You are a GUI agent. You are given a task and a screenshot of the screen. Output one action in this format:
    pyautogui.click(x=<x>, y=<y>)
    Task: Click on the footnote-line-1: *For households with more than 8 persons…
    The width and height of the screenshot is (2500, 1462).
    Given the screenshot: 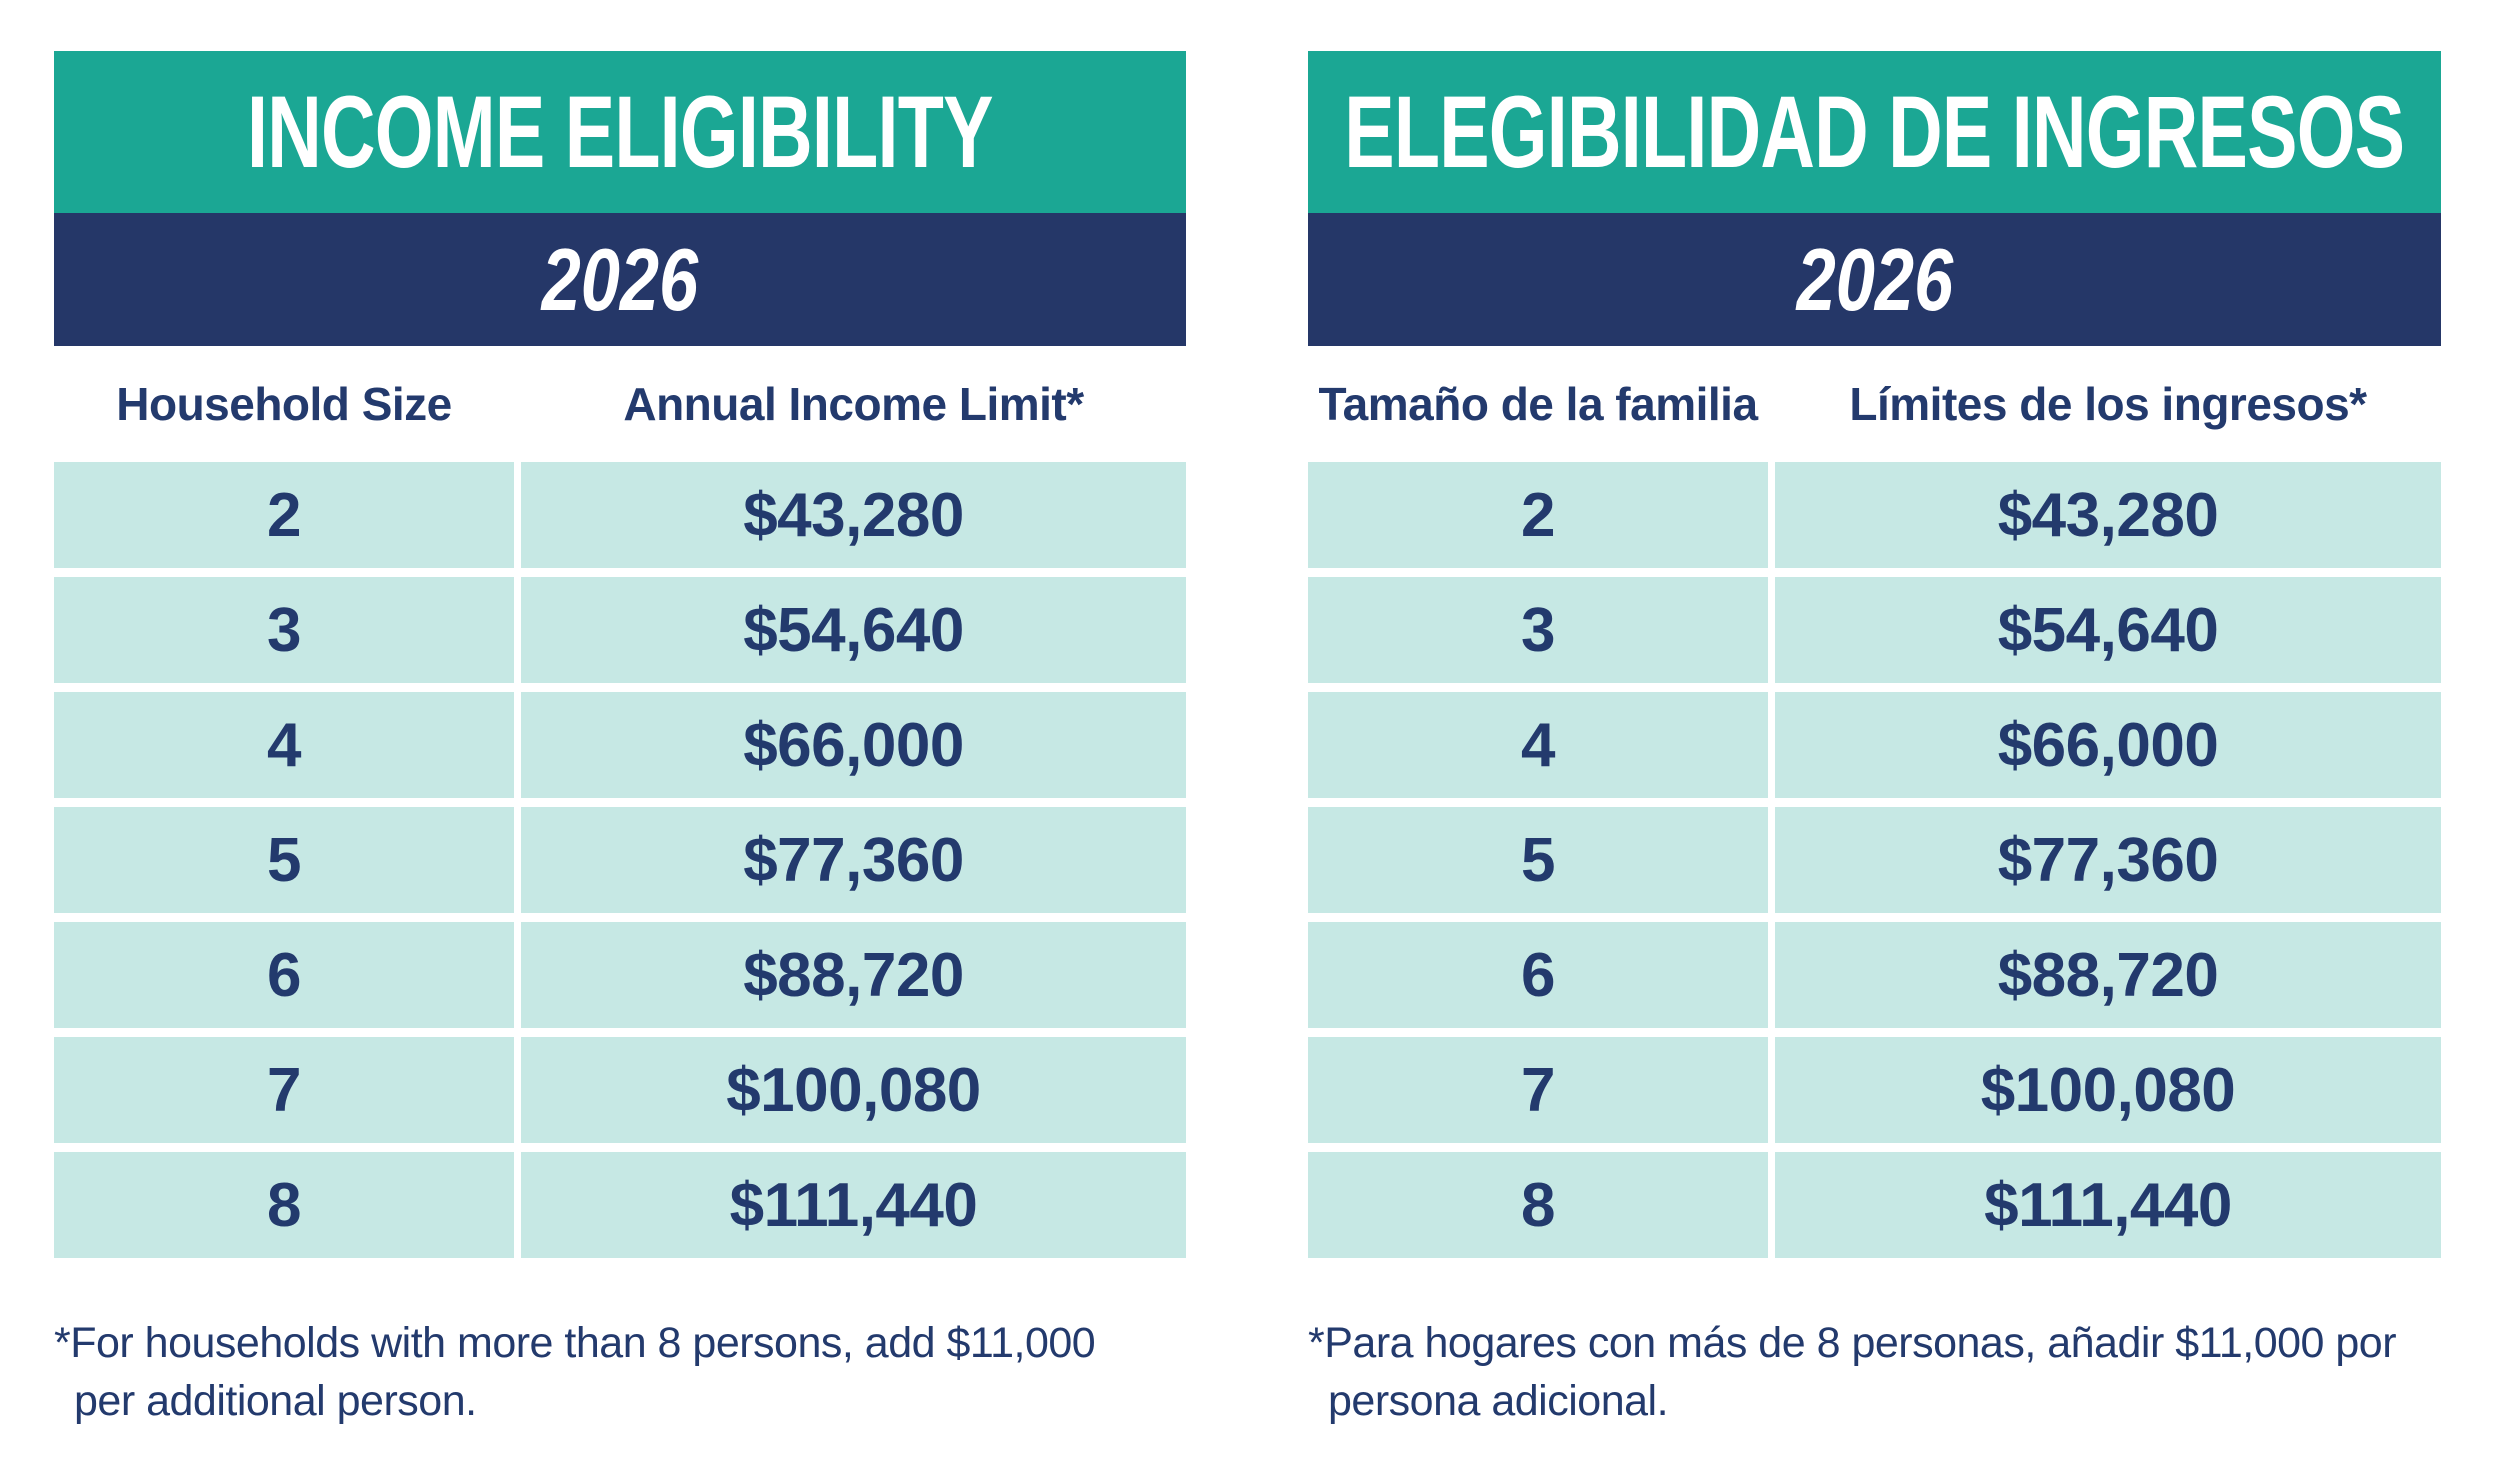 What is the action you would take?
    pyautogui.click(x=575, y=1343)
    